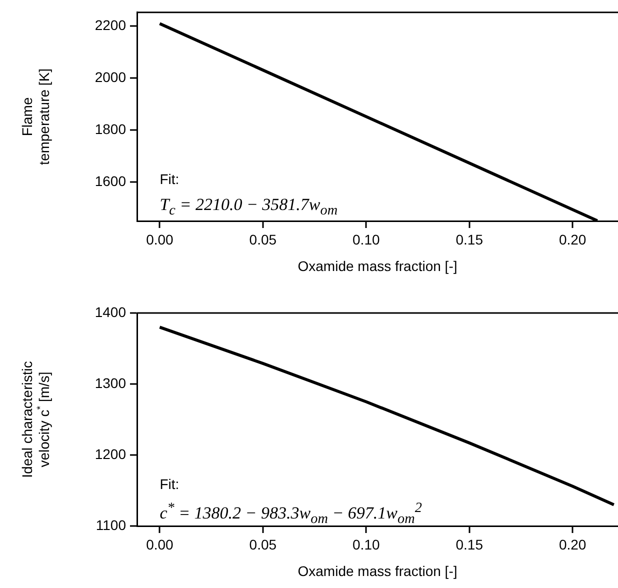 The width and height of the screenshot is (618, 588). Describe the element at coordinates (111, 524) in the screenshot. I see `y-tick-label: 1100` at that location.